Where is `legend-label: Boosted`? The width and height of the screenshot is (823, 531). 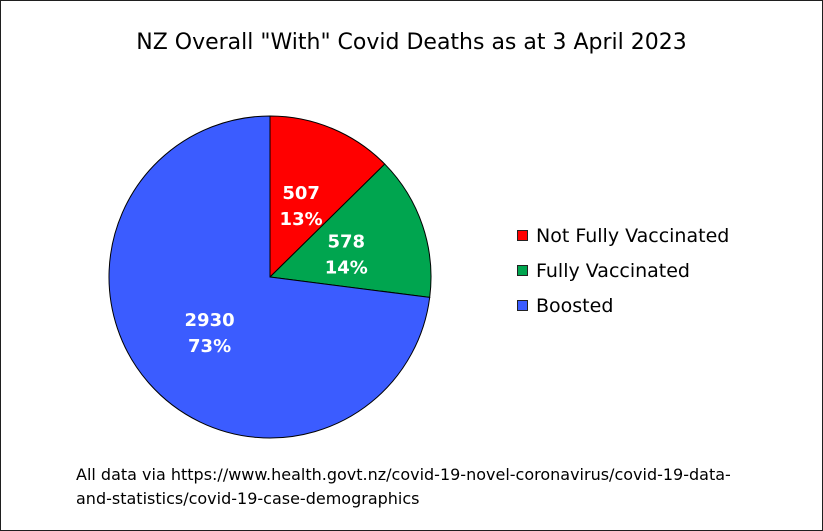
legend-label: Boosted is located at coordinates (575, 305).